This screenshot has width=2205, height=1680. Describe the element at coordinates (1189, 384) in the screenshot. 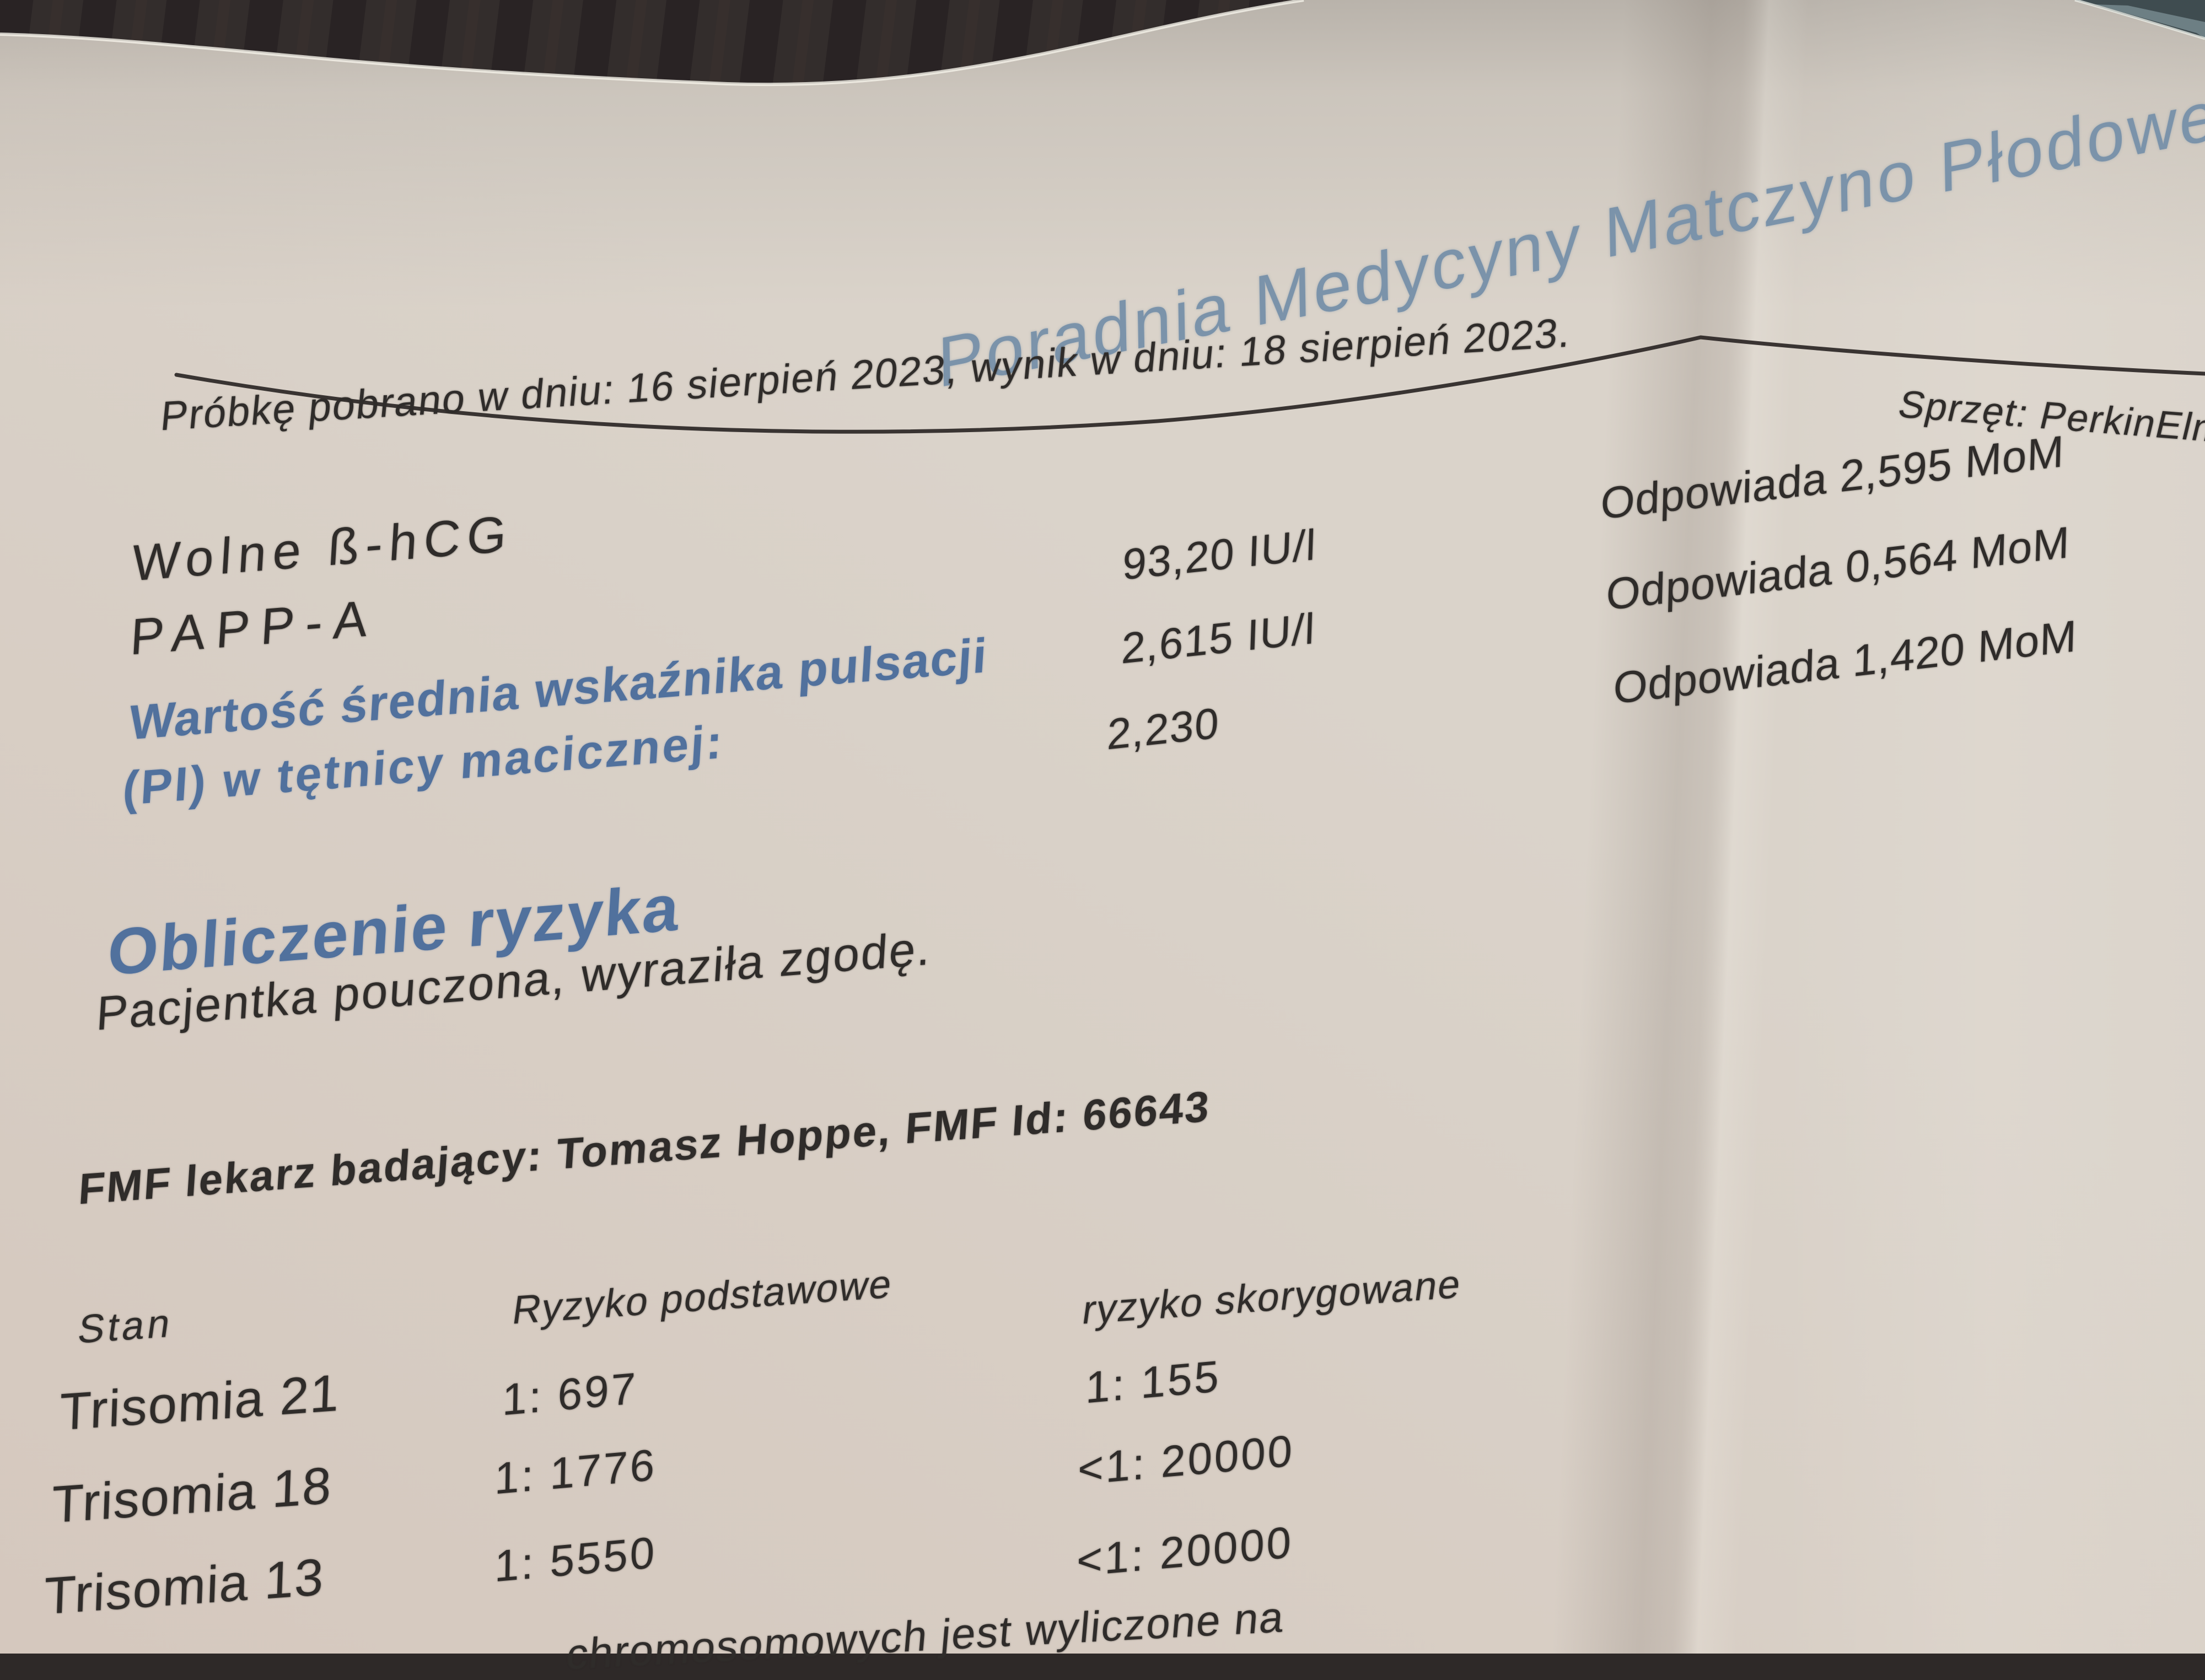

I see `divider-line` at that location.